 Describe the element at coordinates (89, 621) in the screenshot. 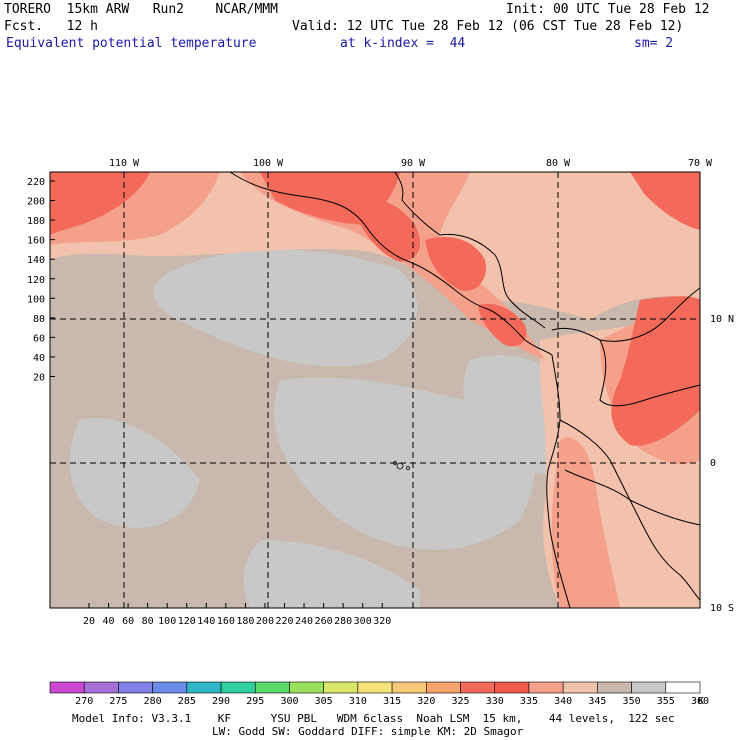

I see `x-grid-label: 20` at that location.